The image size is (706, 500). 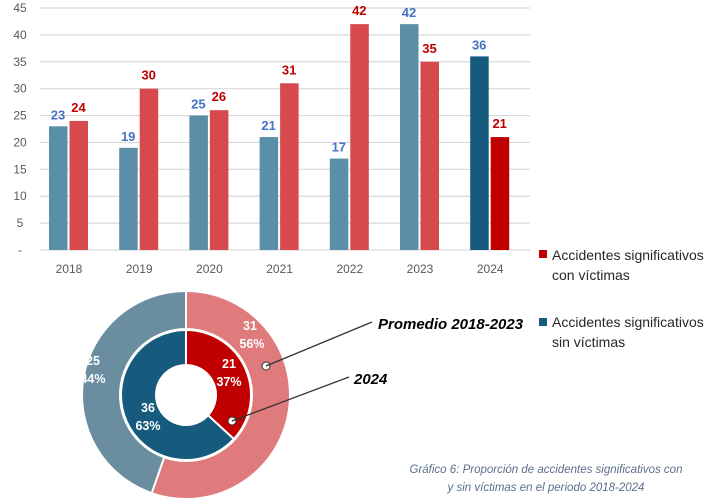 I want to click on callout-inner-ring: 2024, so click(x=370, y=379).